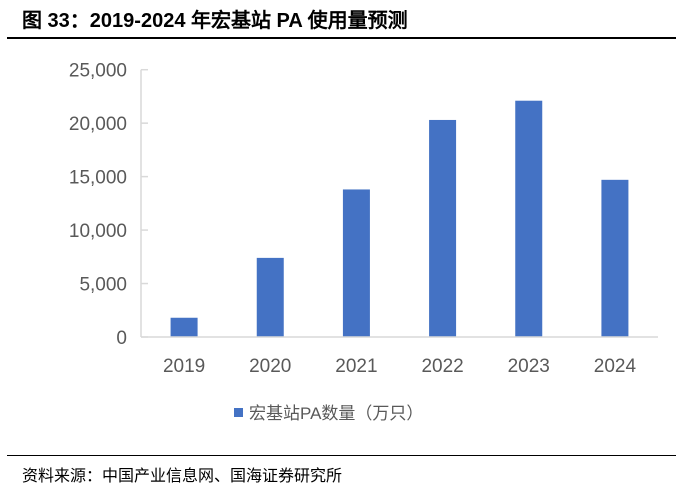  Describe the element at coordinates (356, 366) in the screenshot. I see `x-tick-label: 2021` at that location.